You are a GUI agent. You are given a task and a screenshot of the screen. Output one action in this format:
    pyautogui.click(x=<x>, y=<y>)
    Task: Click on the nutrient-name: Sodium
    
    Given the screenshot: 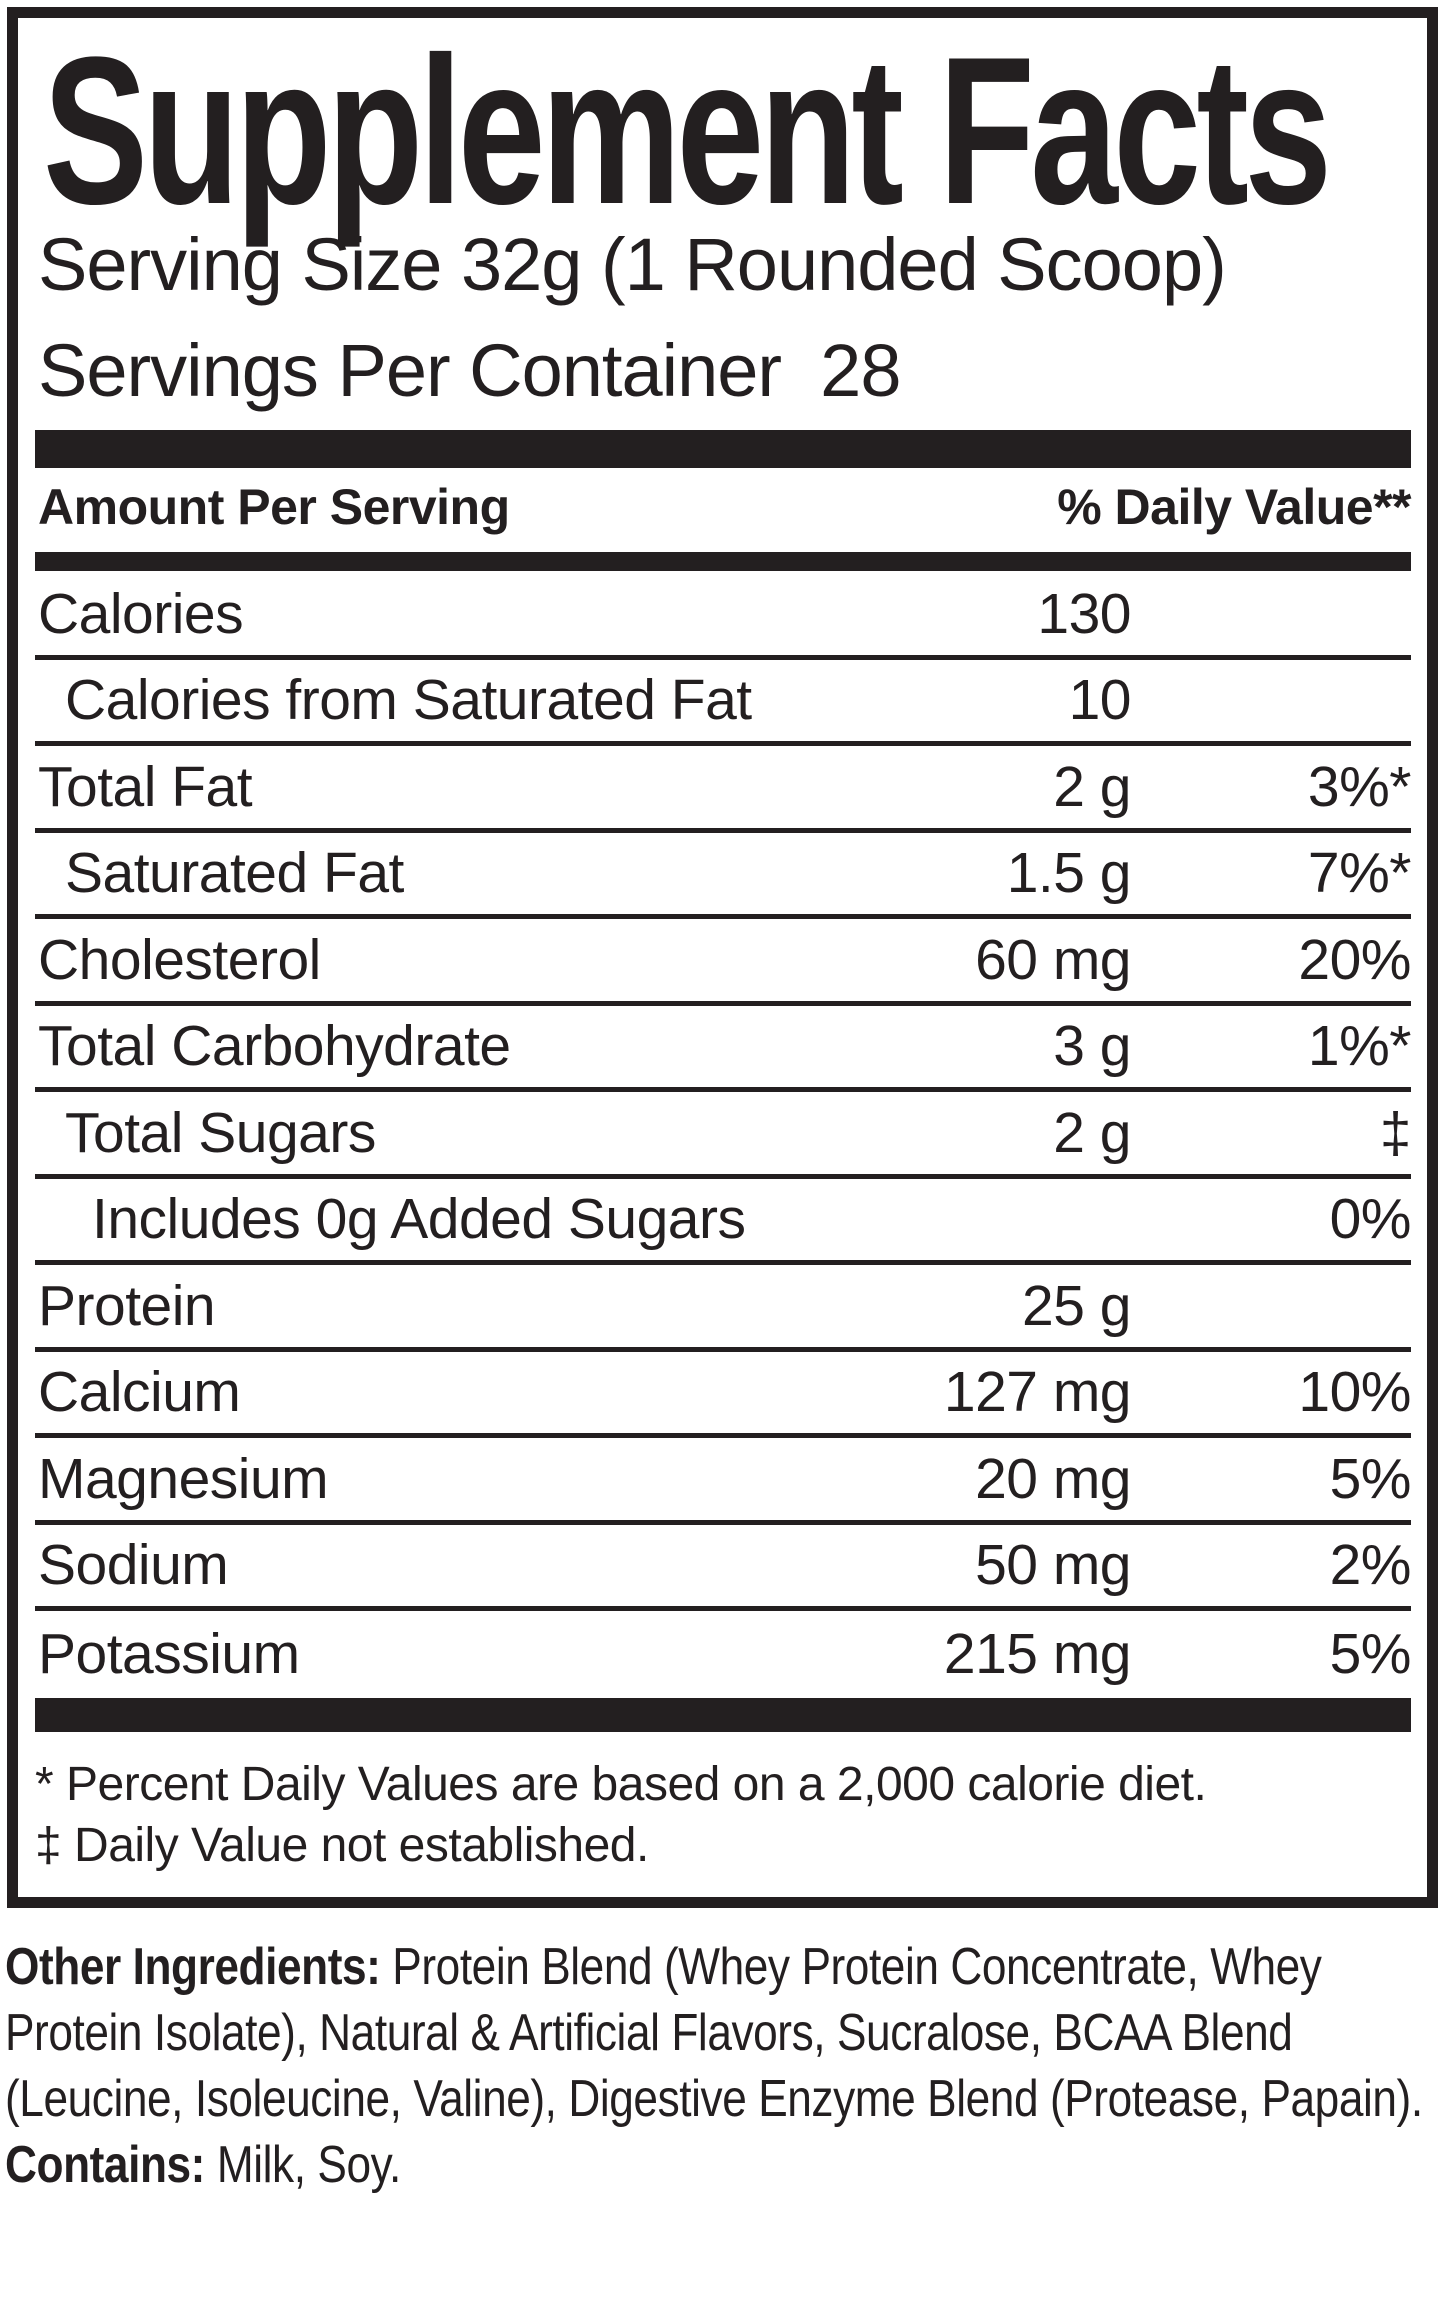 What is the action you would take?
    pyautogui.click(x=133, y=1565)
    